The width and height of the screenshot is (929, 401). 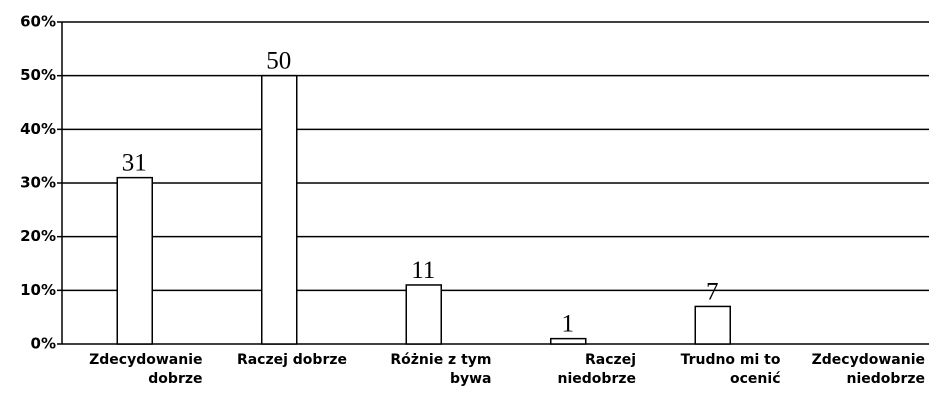 What do you see at coordinates (441, 369) in the screenshot?
I see `x-tick-label: Różnie z tym bywa` at bounding box center [441, 369].